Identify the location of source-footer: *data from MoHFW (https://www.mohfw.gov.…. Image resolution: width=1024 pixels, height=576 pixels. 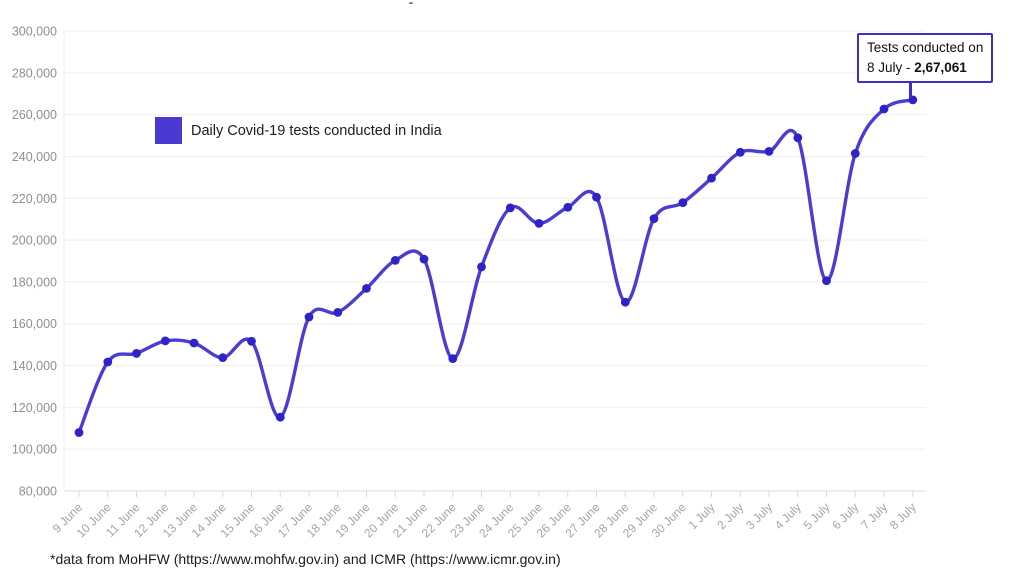
(305, 559).